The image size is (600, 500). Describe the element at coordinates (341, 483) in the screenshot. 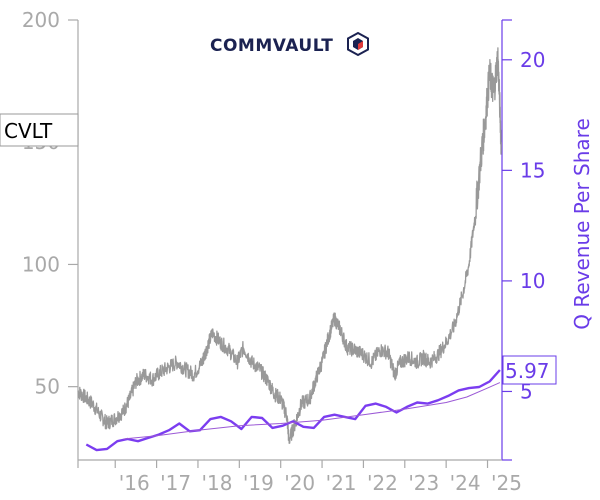

I see `x-tick-label: '21` at that location.